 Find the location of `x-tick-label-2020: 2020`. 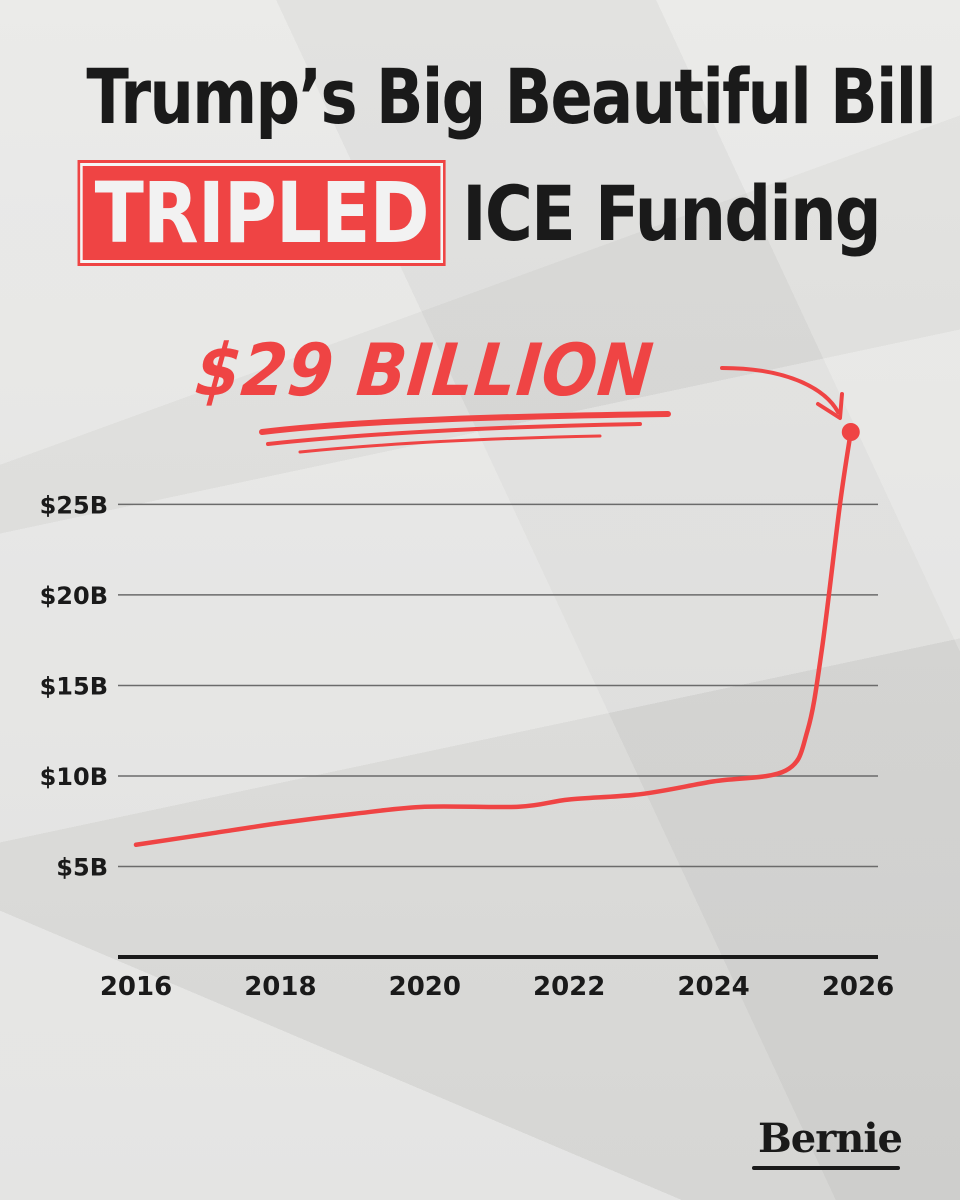

x-tick-label-2020: 2020 is located at coordinates (425, 987).